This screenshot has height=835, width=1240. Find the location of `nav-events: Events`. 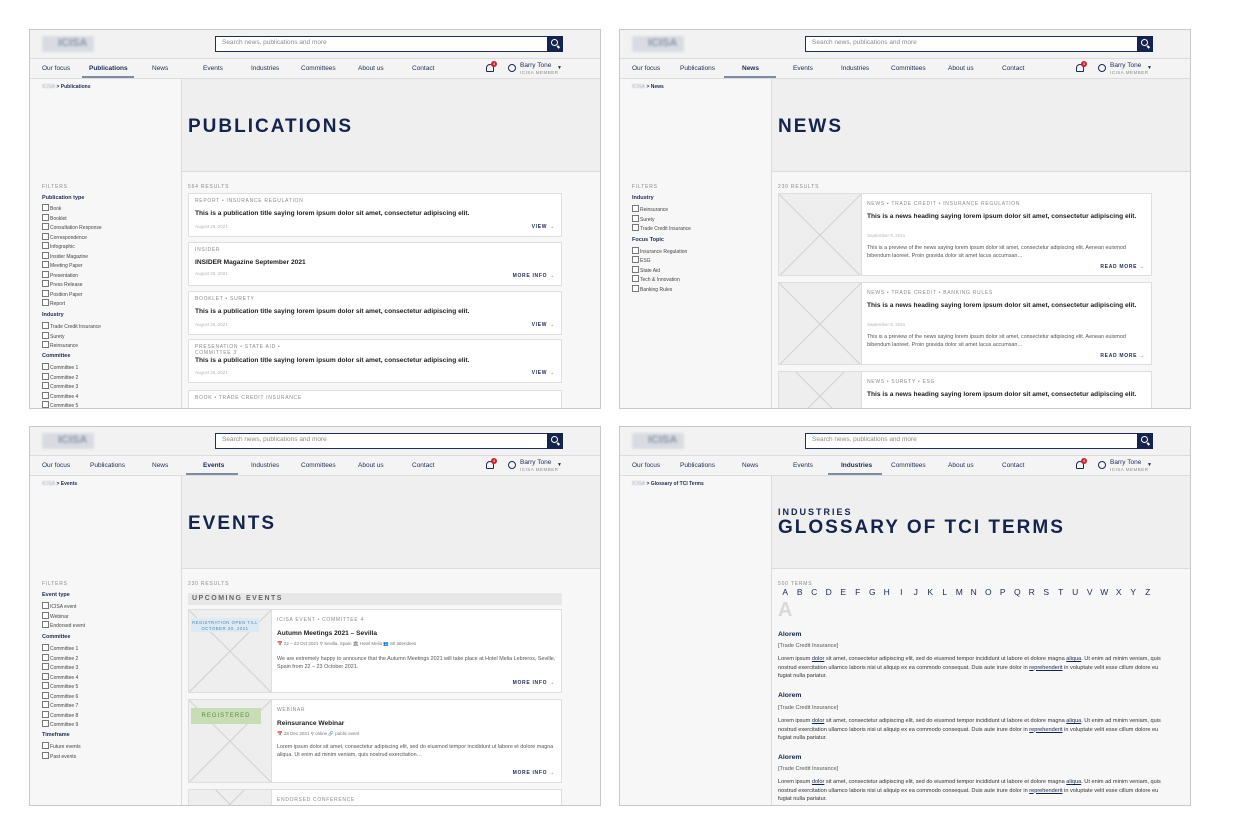

nav-events: Events is located at coordinates (803, 68).